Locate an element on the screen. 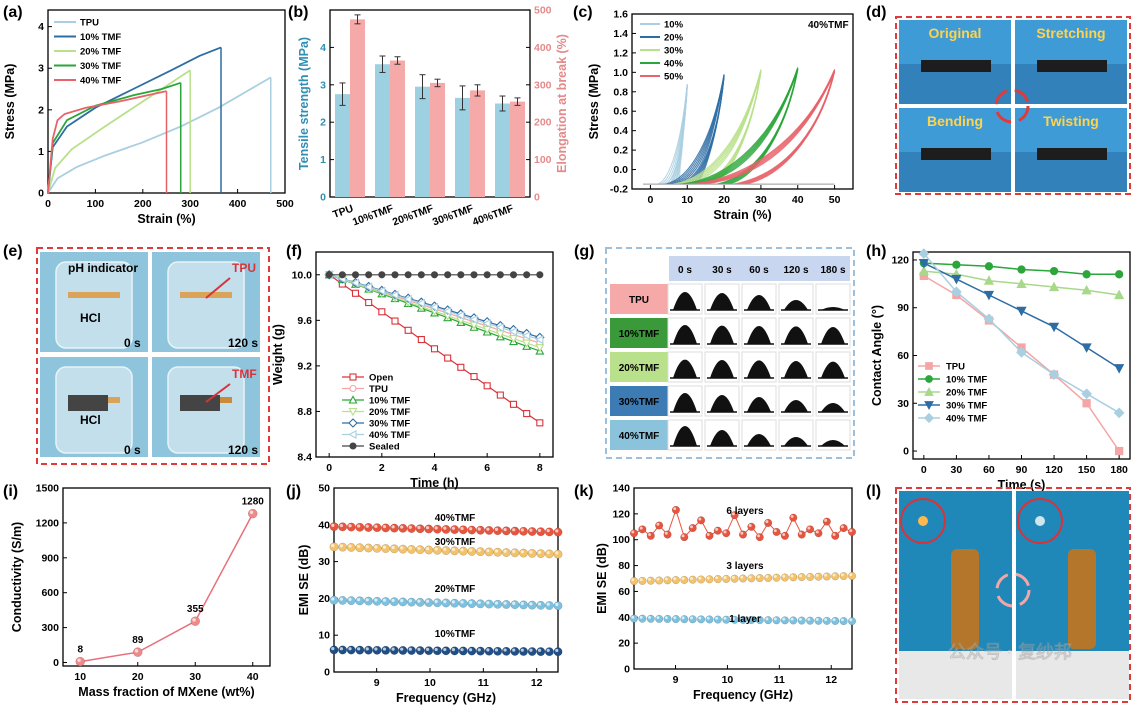  time-header: 30 s is located at coordinates (722, 270).